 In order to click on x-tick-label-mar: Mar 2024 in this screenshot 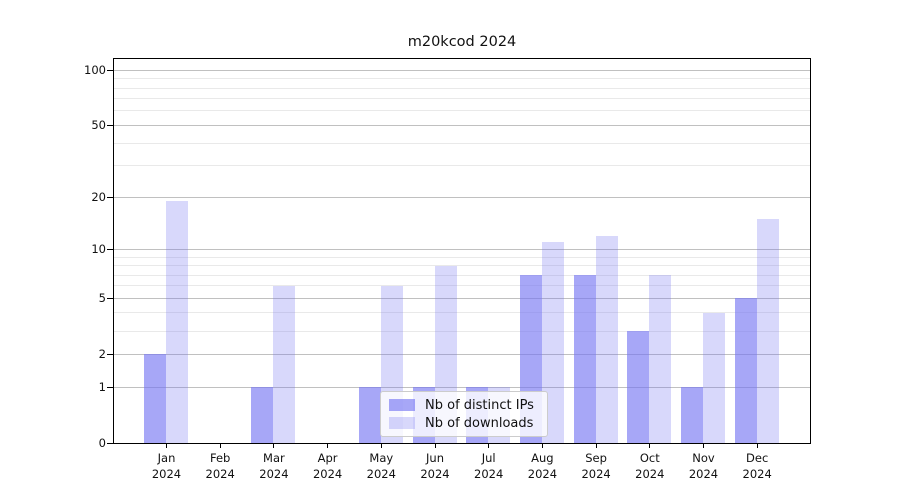, I will do `click(274, 466)`.